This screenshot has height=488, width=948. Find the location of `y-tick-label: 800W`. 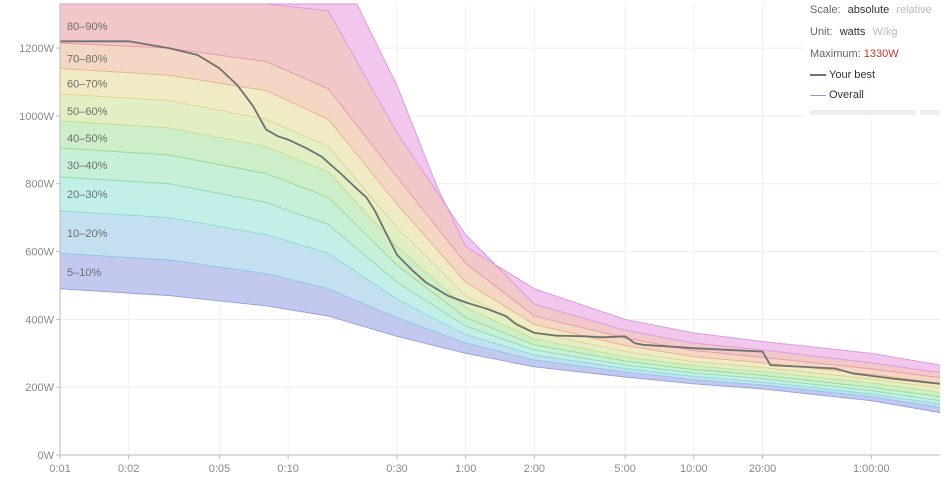

y-tick-label: 800W is located at coordinates (39, 185).